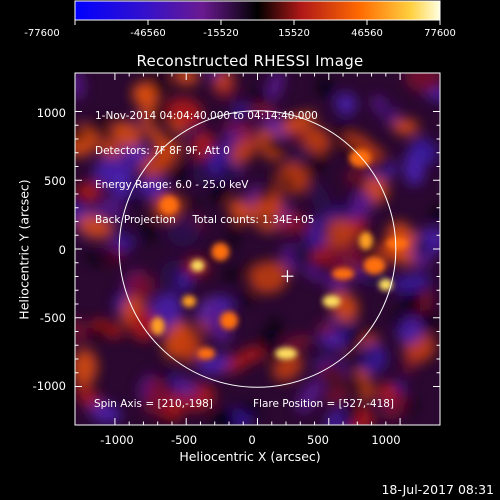  What do you see at coordinates (52, 318) in the screenshot?
I see `y-tick-label: -500` at bounding box center [52, 318].